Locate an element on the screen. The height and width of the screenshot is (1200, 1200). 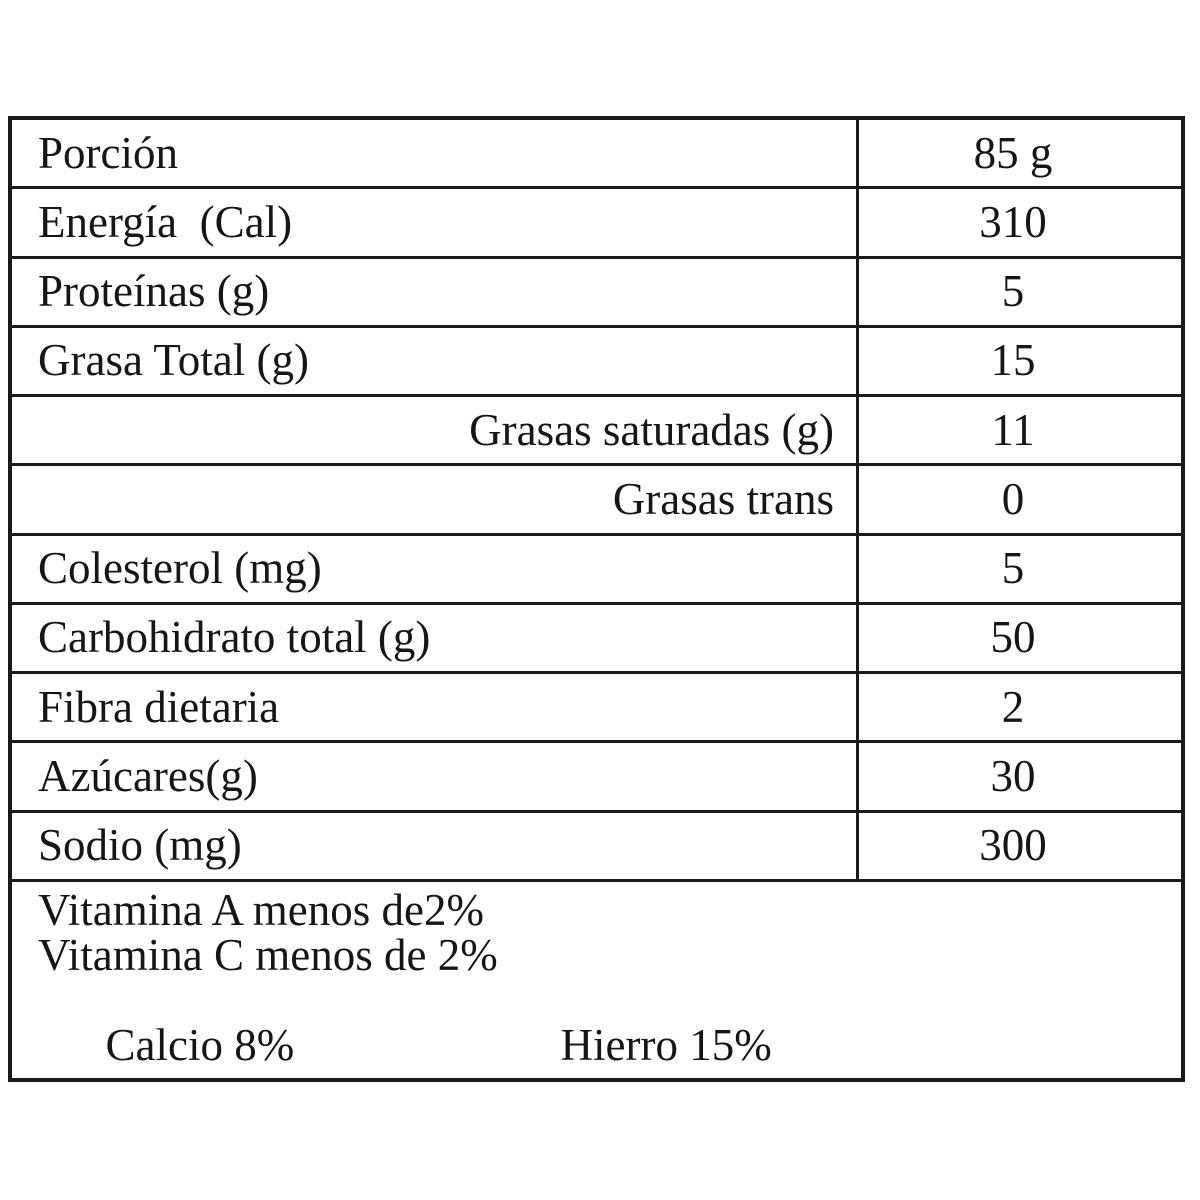
nutrient-value: 300 is located at coordinates (1018, 845).